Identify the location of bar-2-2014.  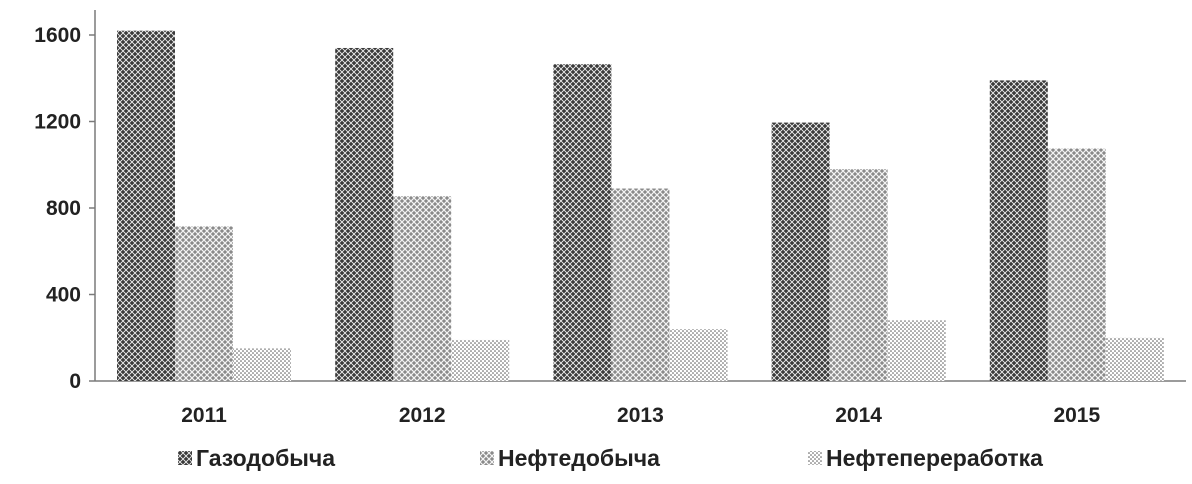
(858, 275).